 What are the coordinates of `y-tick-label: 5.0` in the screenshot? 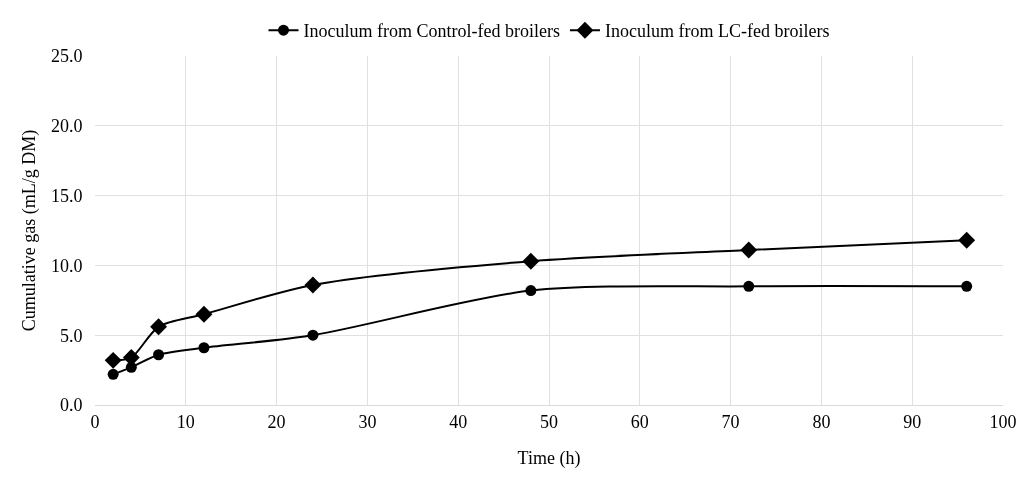 It's located at (71, 335).